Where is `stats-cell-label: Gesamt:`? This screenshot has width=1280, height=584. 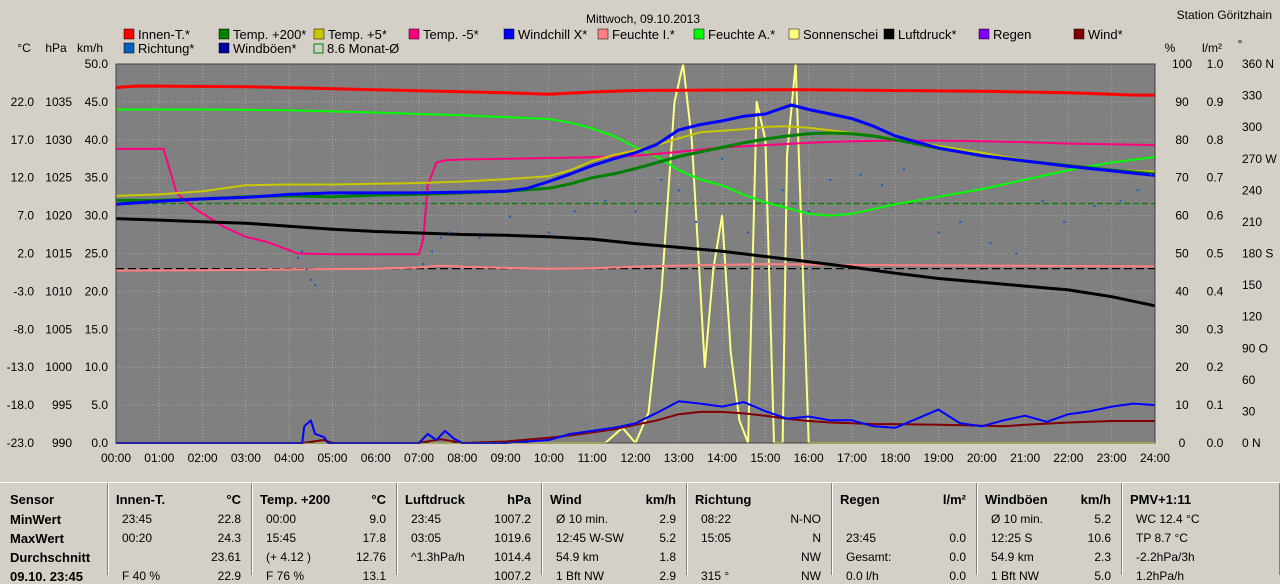
stats-cell-label: Gesamt: is located at coordinates (869, 557).